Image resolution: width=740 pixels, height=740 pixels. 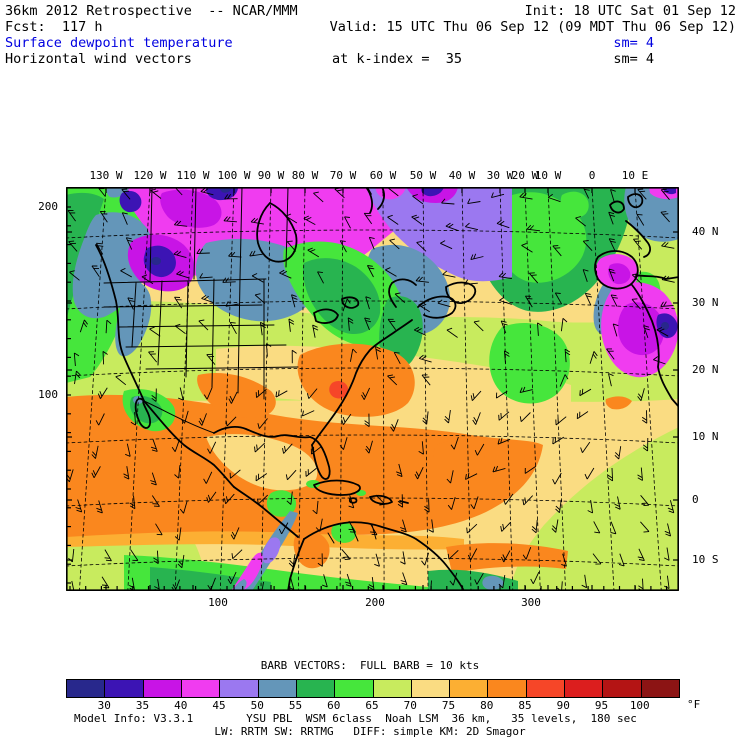 What do you see at coordinates (383, 175) in the screenshot?
I see `top-axis-label: 60 W` at bounding box center [383, 175].